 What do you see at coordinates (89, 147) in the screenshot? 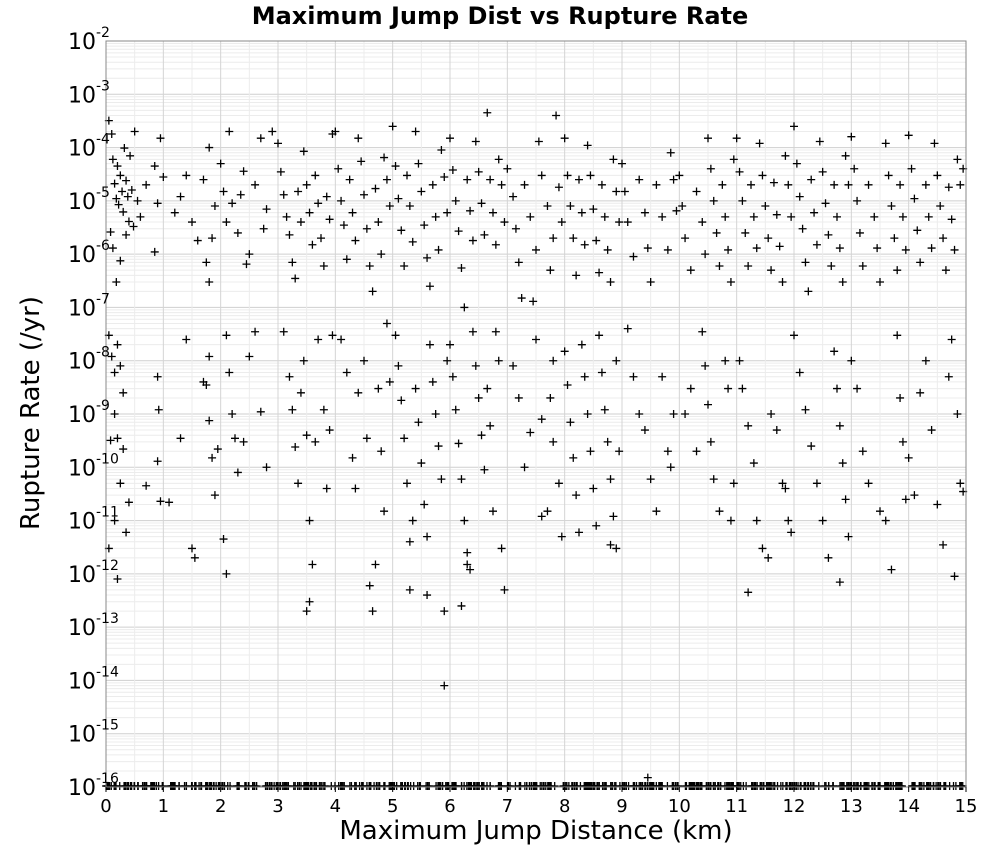
I see `y-tick-label: 10⁻⁴` at bounding box center [89, 147].